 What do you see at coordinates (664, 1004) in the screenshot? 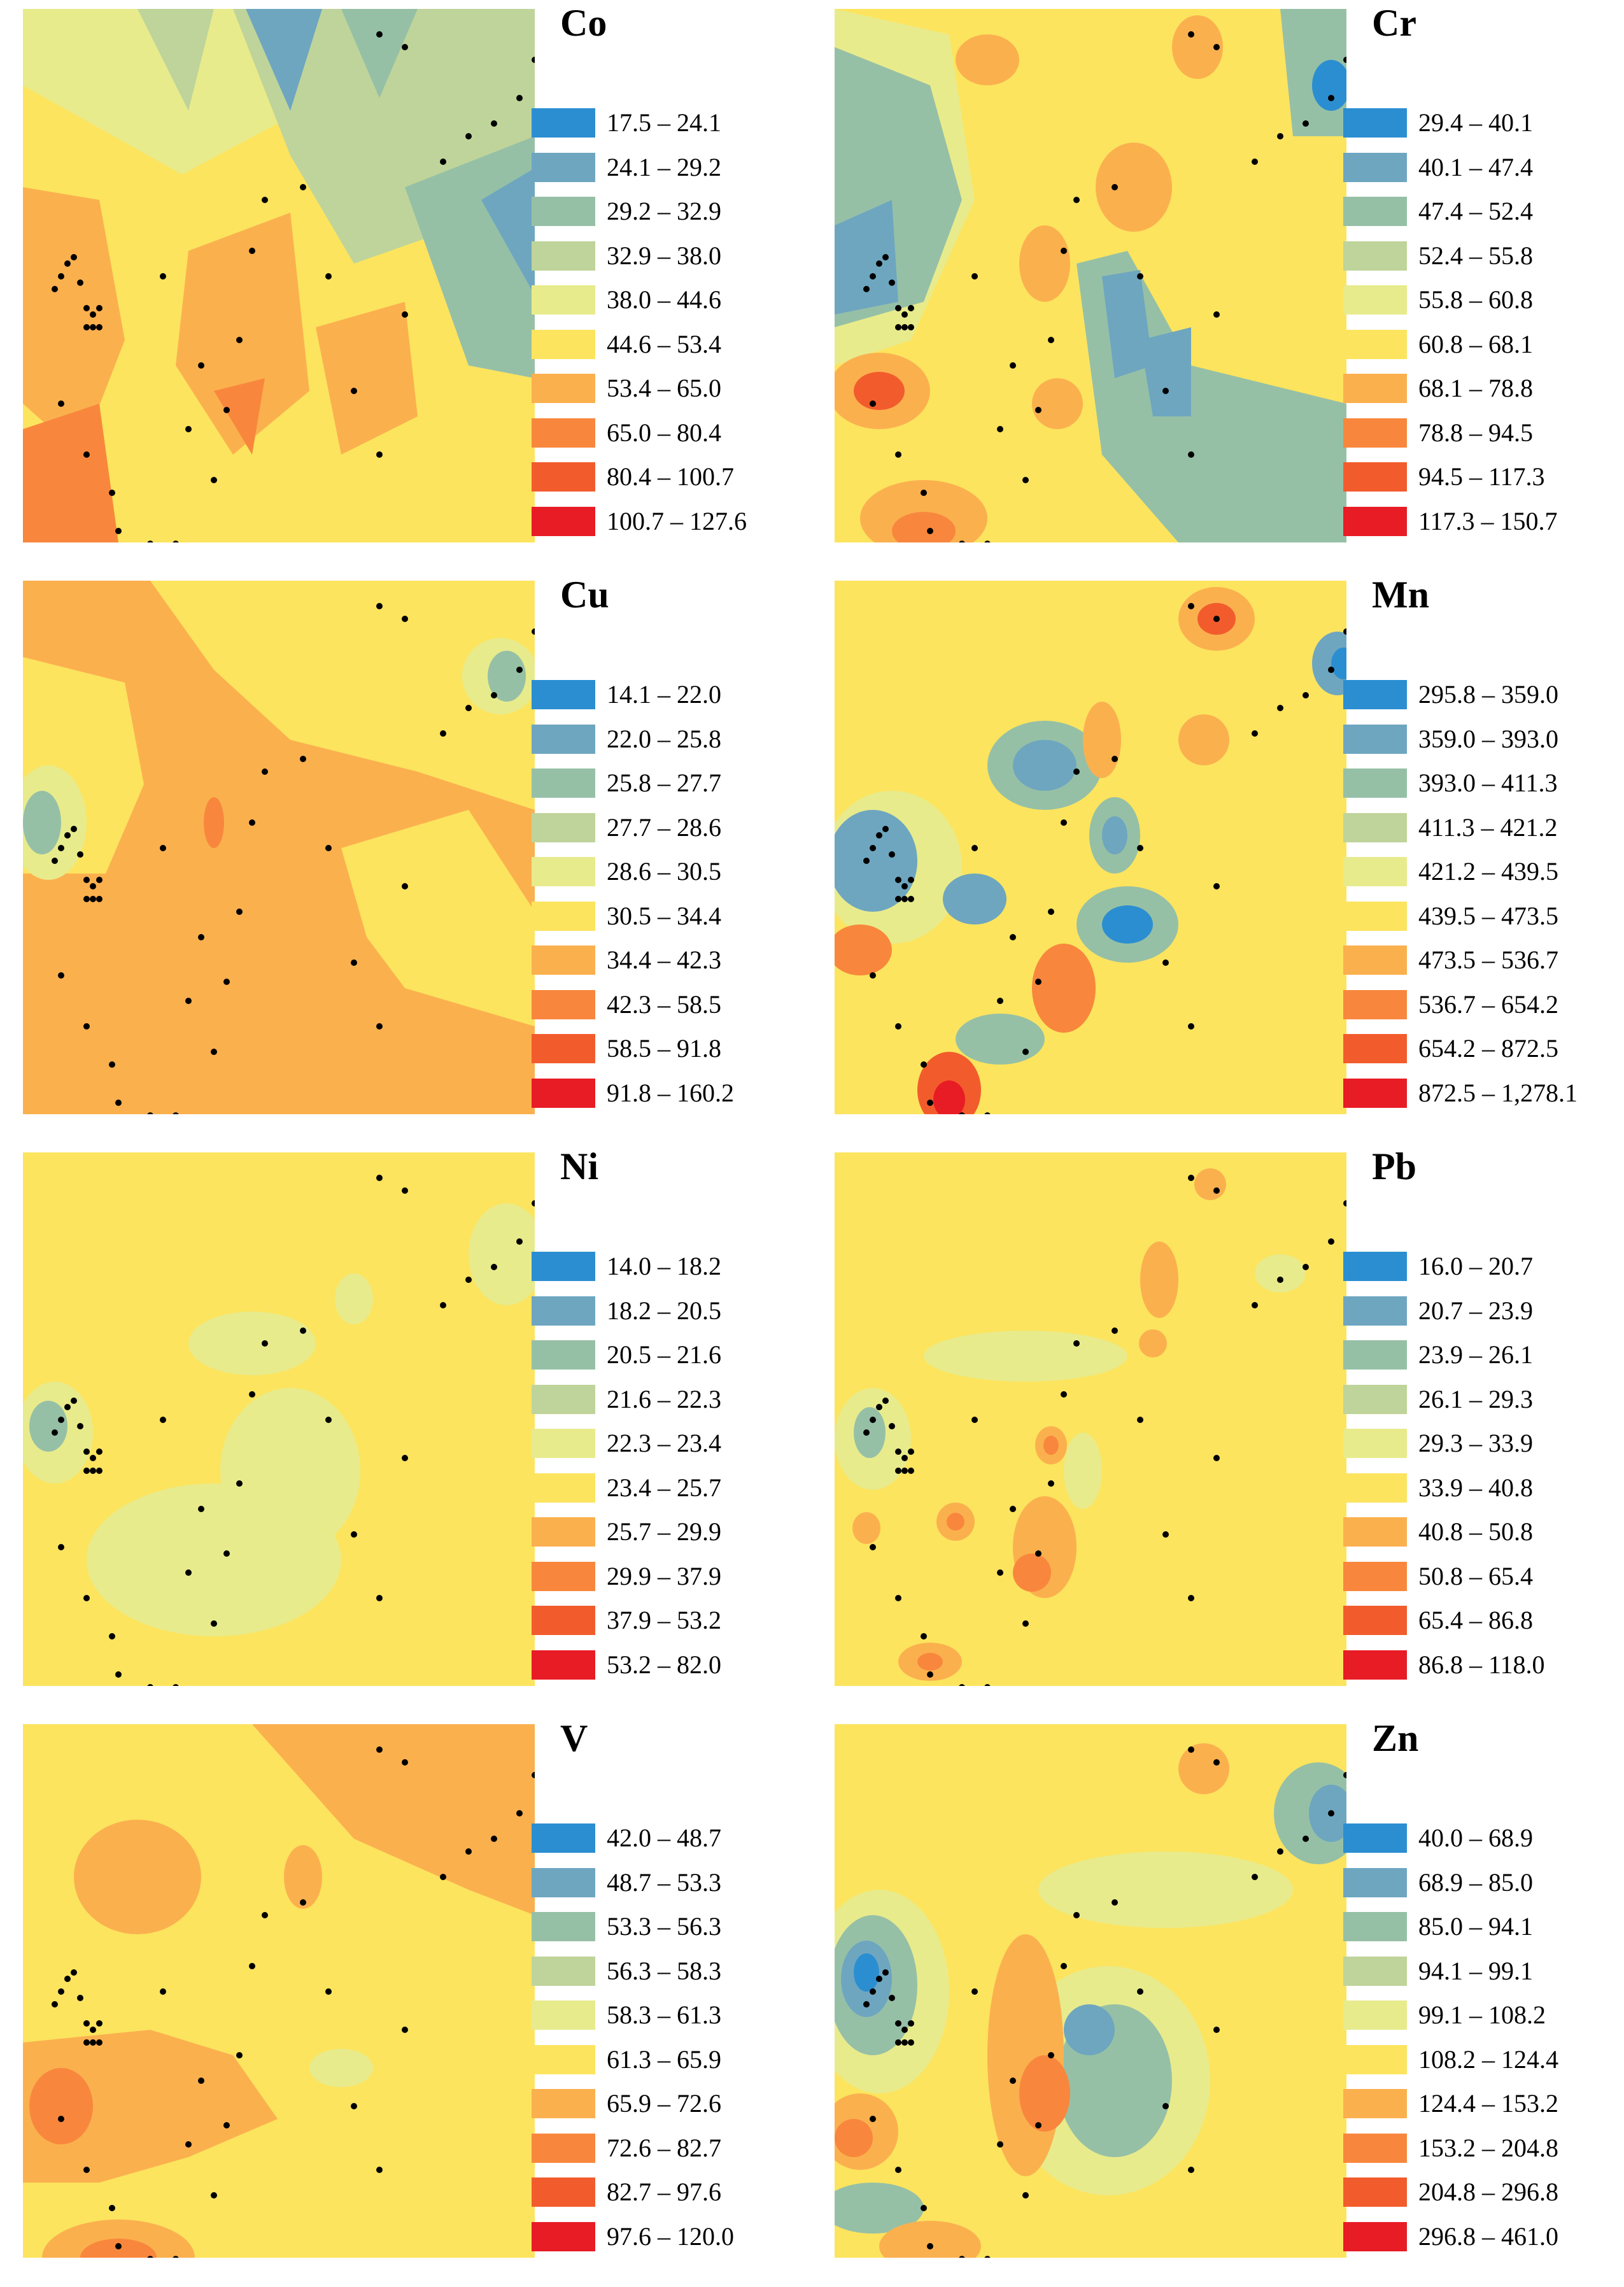
I see `legend-label: 42.3 – 58.5` at bounding box center [664, 1004].